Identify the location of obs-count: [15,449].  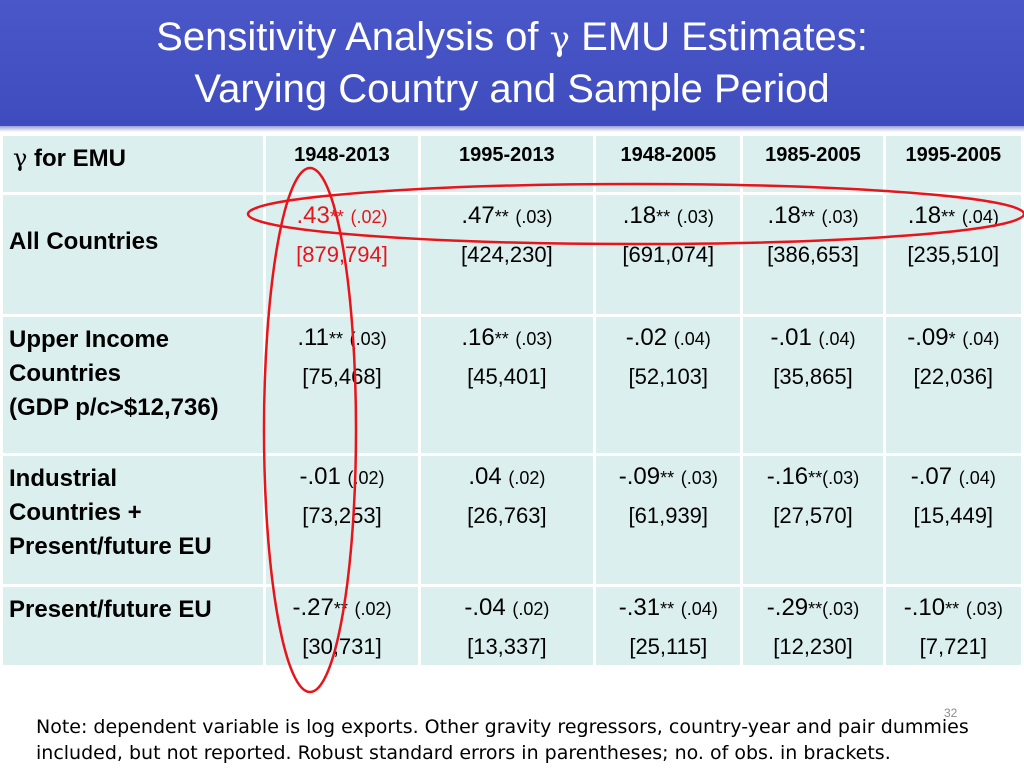
(953, 515).